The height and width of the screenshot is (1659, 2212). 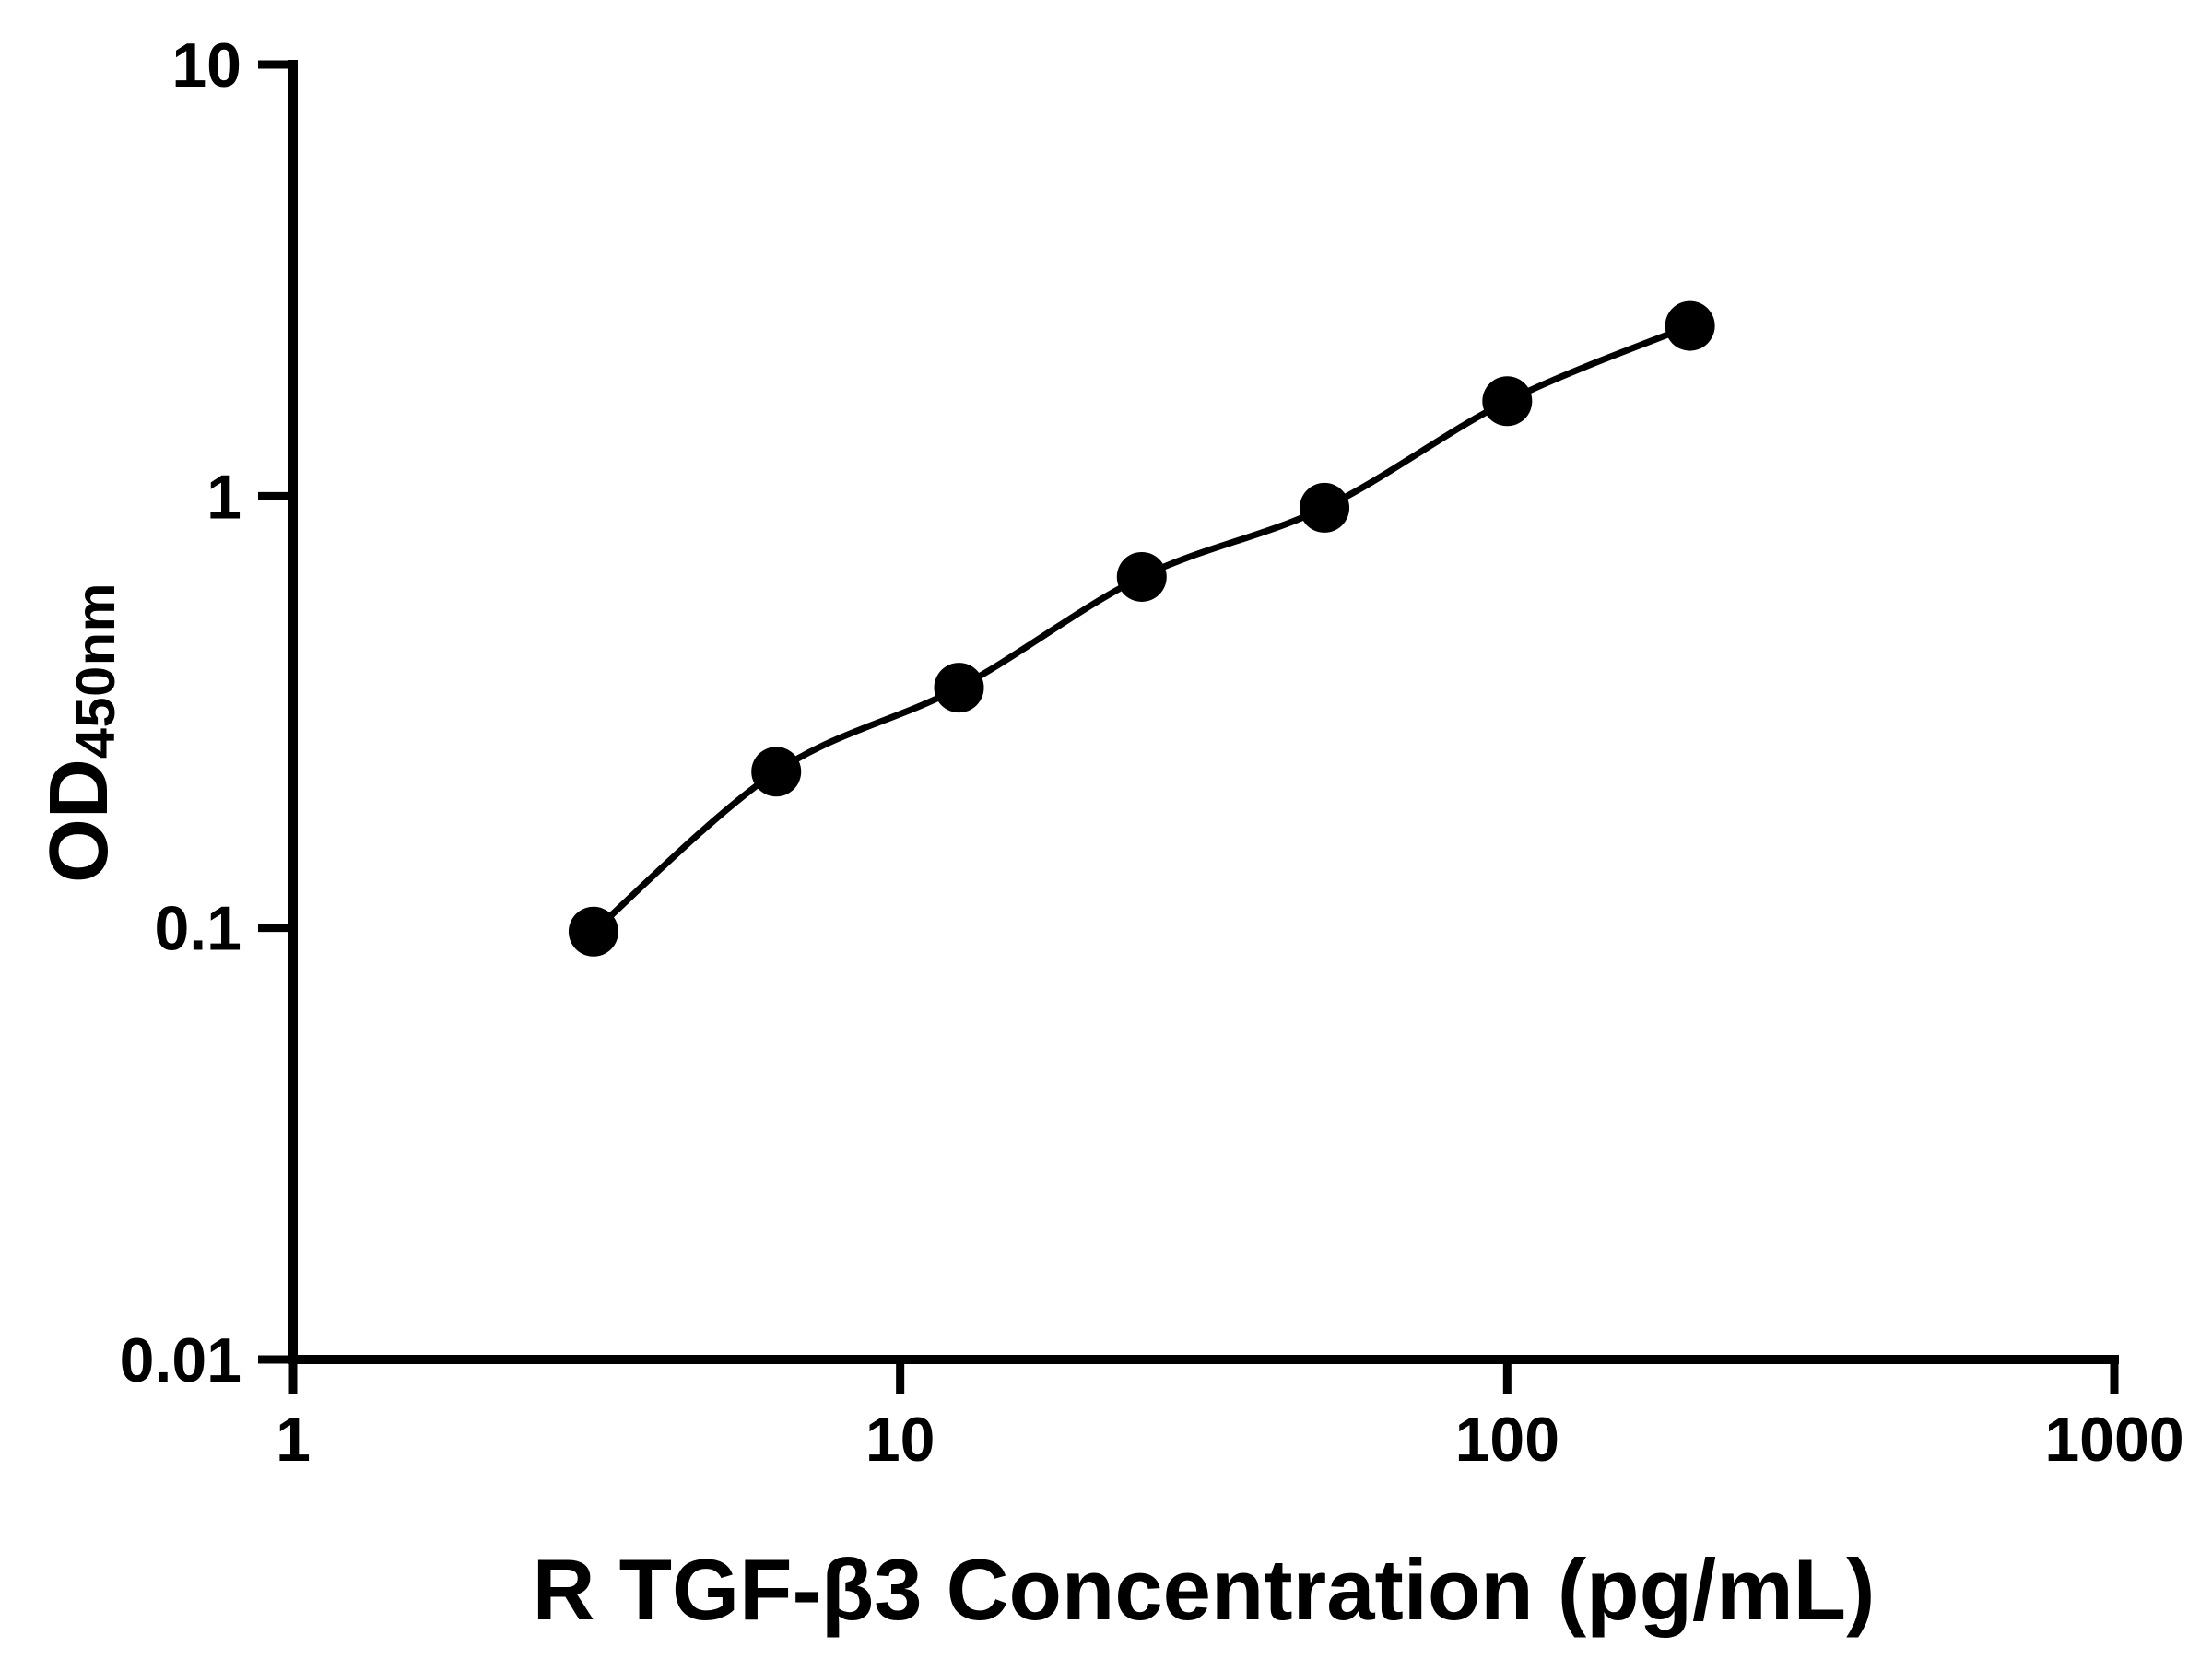 I want to click on y-tick-label: 1, so click(x=223, y=497).